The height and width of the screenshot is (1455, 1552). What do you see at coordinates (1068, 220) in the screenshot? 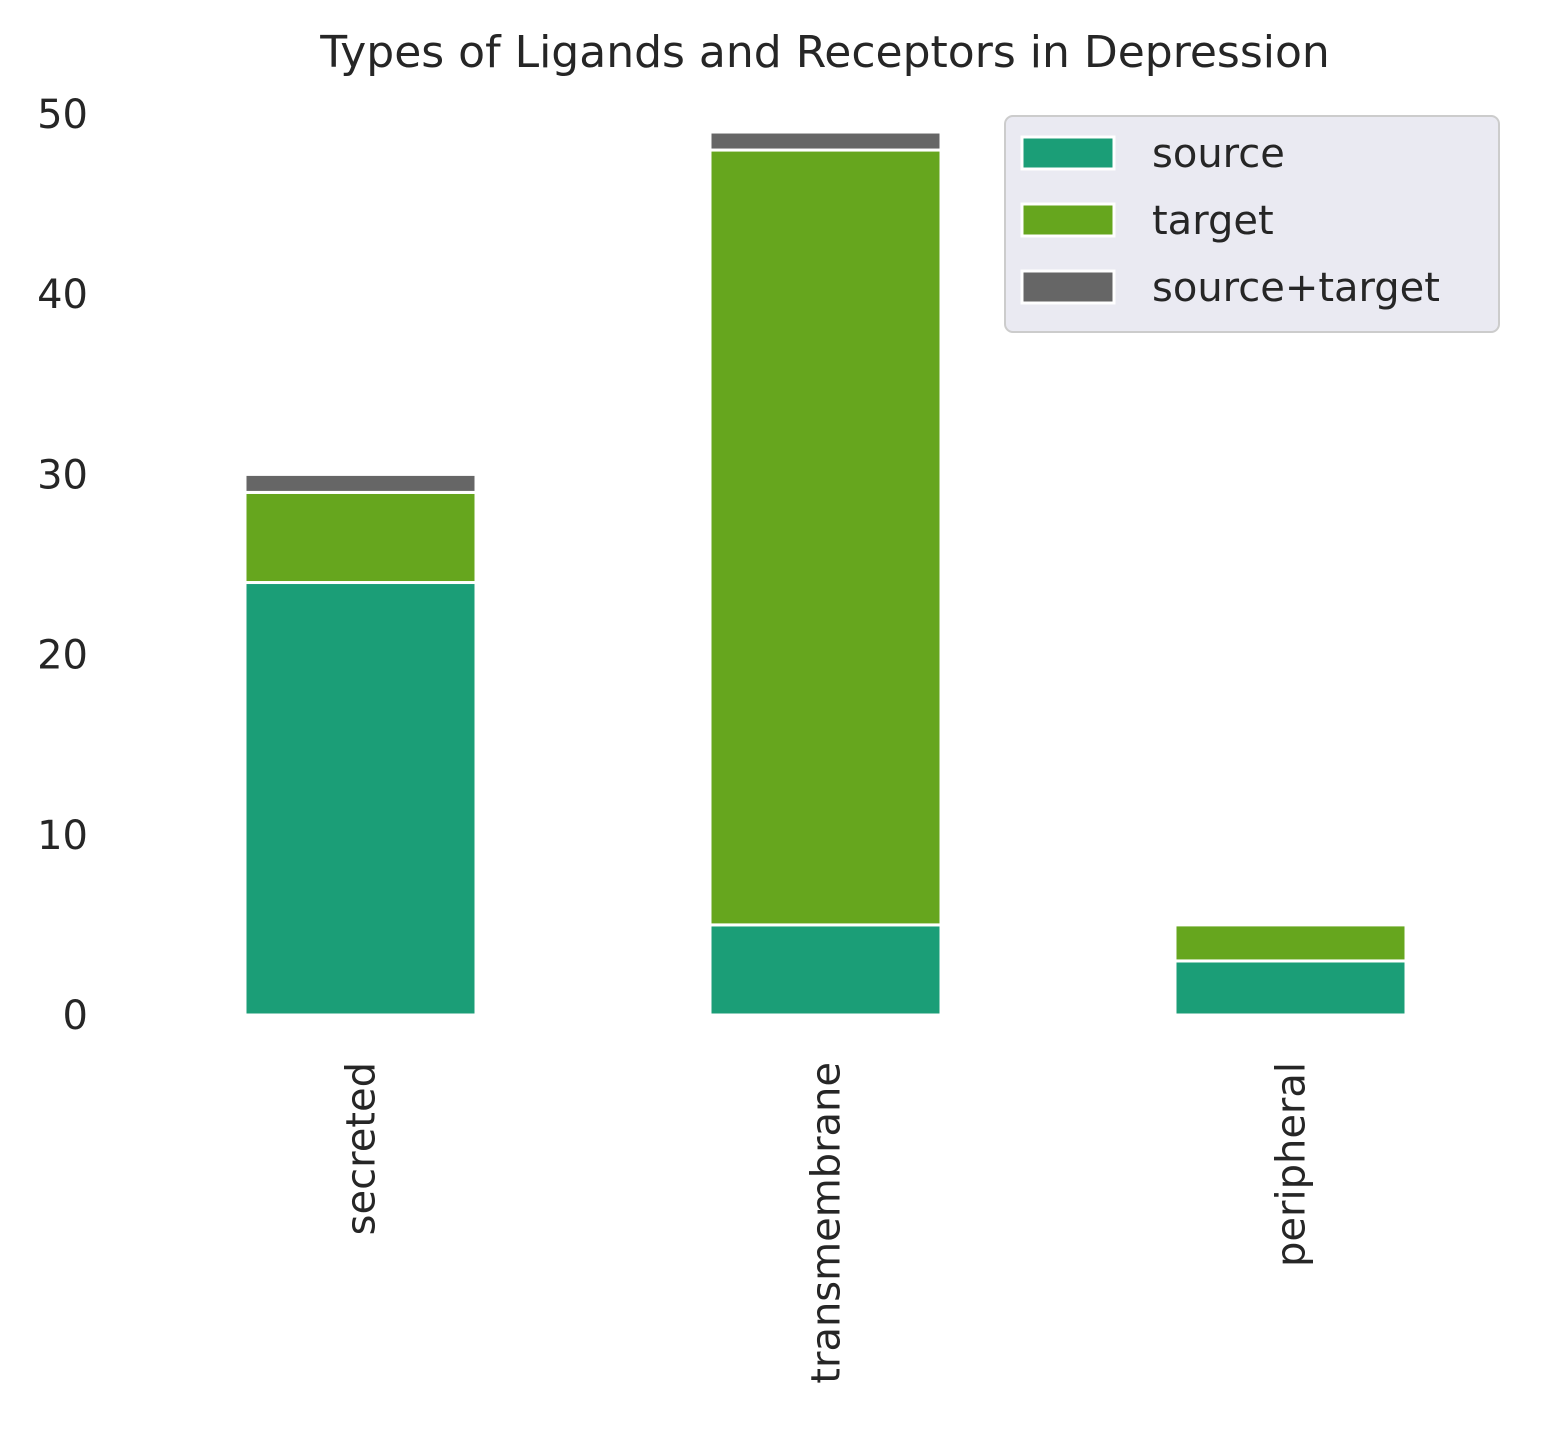
I see `legend-swatch-target` at bounding box center [1068, 220].